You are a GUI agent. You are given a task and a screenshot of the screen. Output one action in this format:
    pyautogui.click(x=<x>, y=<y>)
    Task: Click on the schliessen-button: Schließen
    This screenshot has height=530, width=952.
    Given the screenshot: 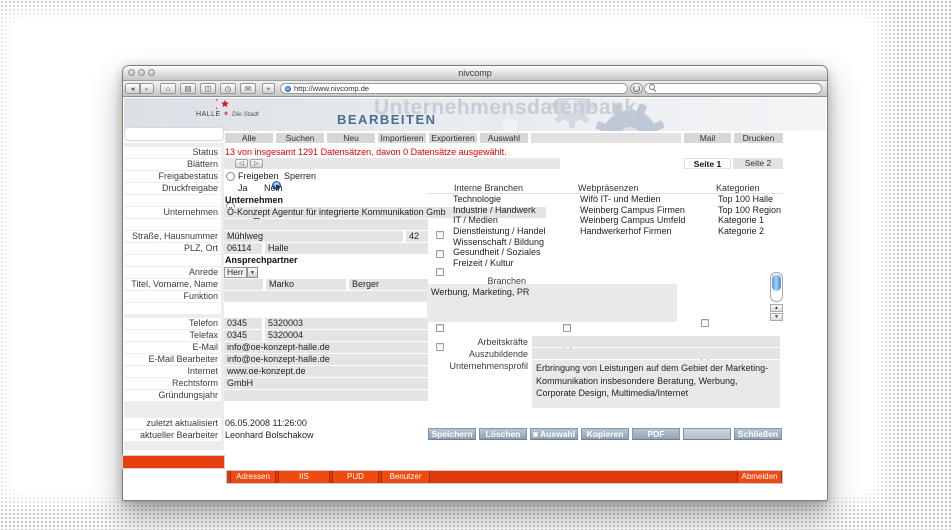 What is the action you would take?
    pyautogui.click(x=758, y=434)
    